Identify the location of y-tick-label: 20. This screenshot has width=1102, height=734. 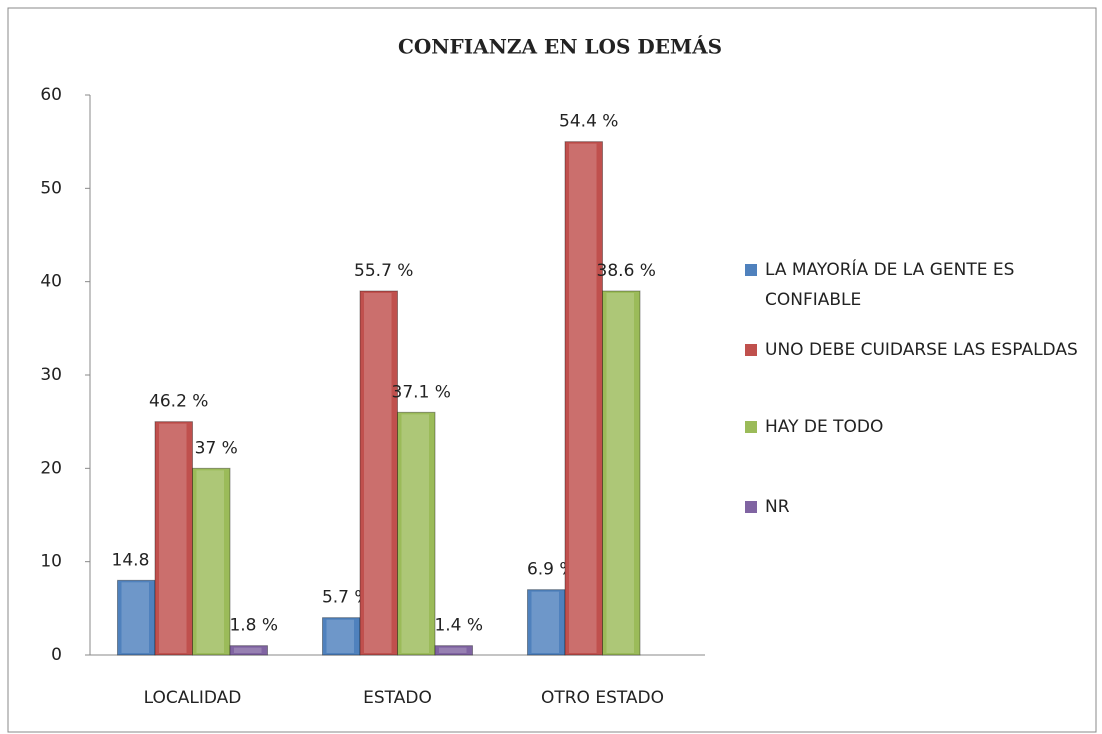
(51, 468).